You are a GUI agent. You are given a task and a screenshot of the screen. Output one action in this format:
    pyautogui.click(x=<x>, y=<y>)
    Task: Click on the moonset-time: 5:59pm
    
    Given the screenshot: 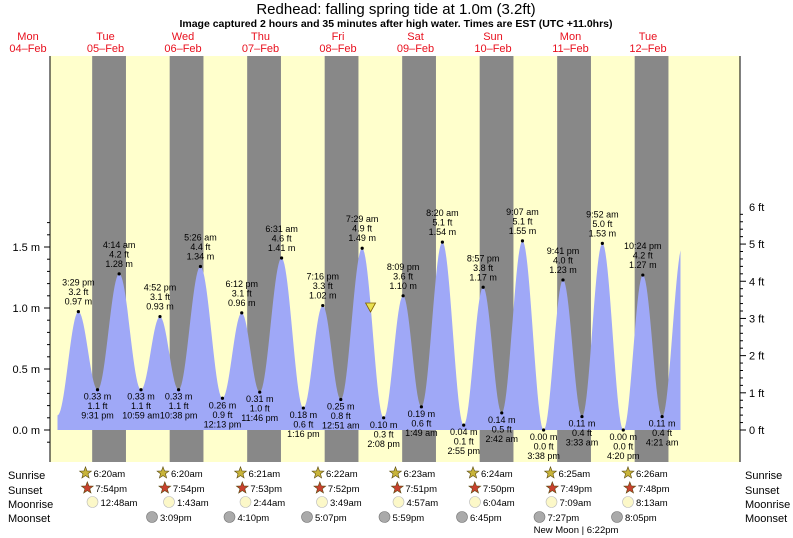 What is the action you would take?
    pyautogui.click(x=409, y=518)
    